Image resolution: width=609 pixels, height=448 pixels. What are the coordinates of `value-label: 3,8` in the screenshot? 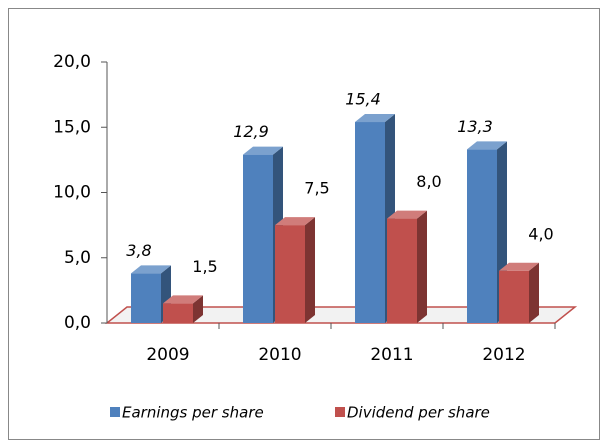 It's located at (138, 250).